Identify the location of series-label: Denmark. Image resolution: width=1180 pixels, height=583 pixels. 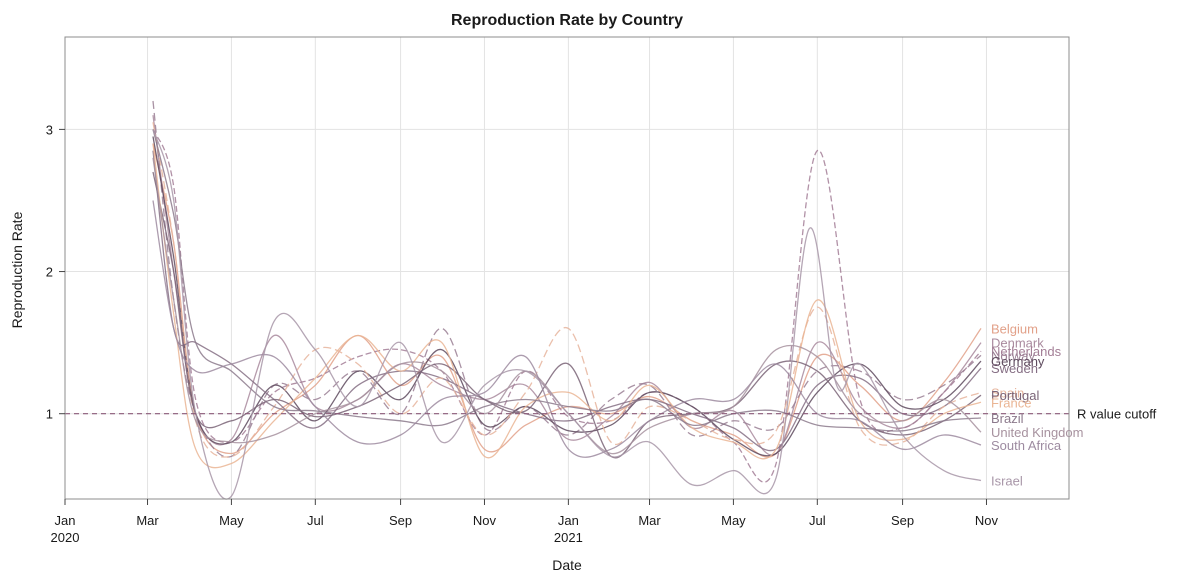
(1017, 343).